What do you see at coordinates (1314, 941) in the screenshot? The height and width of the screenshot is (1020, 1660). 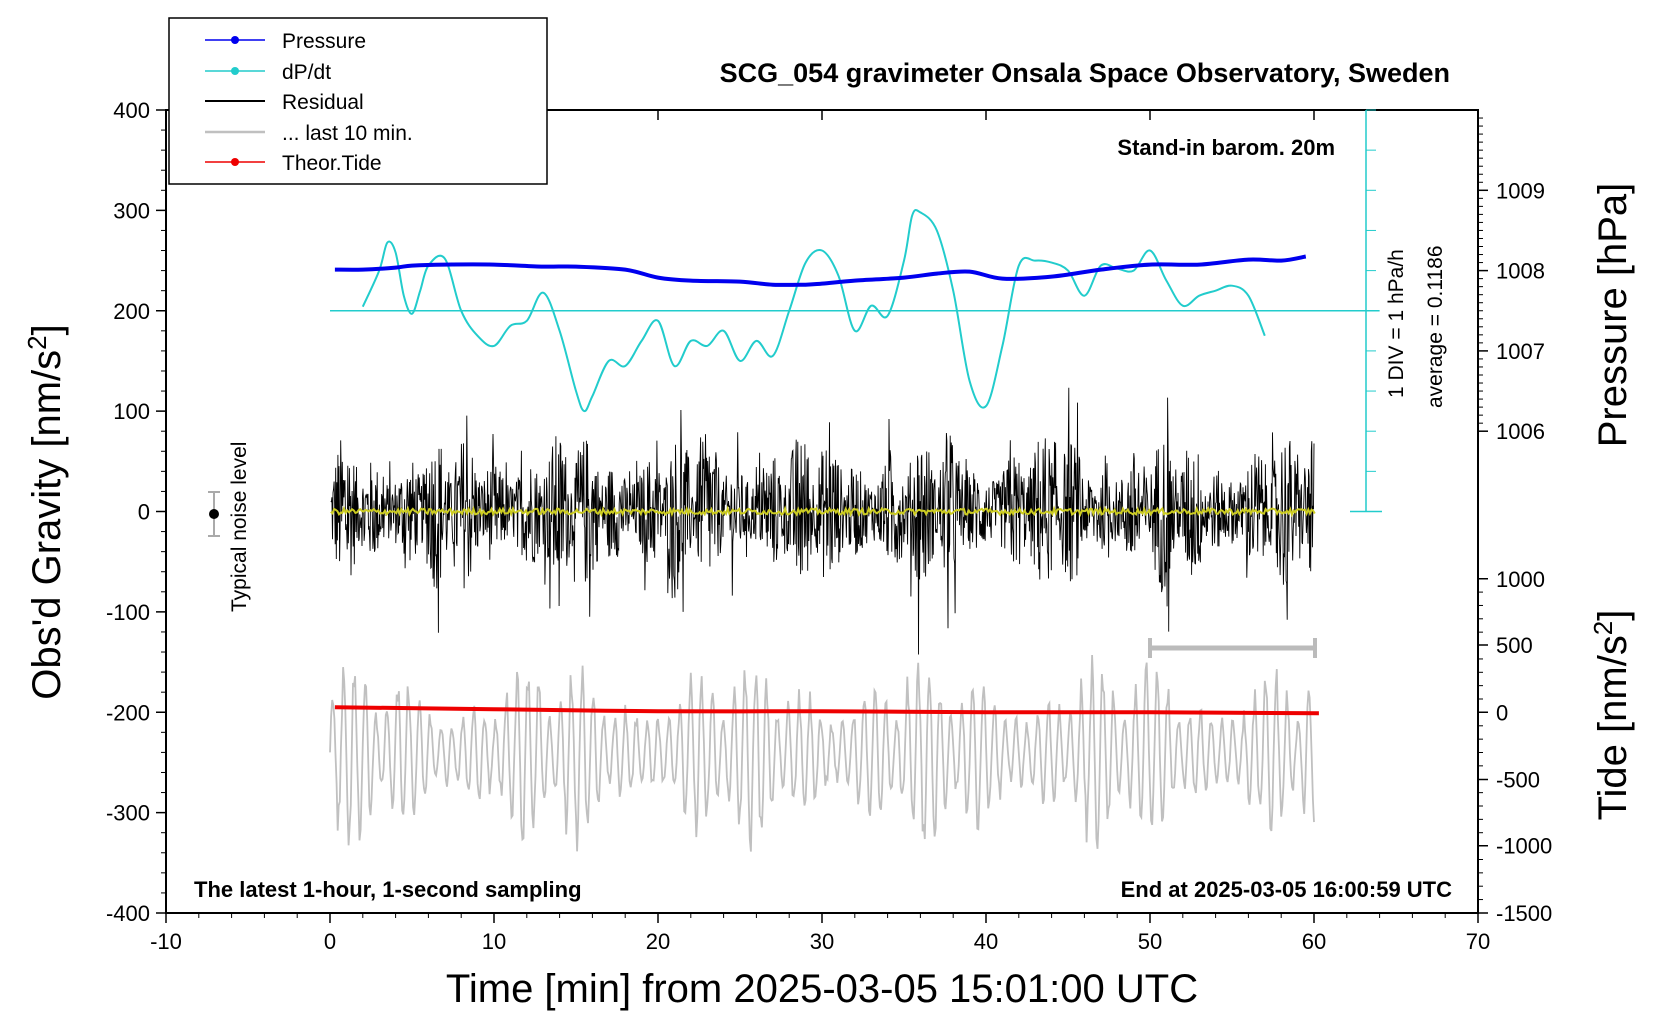 I see `x-tick-label: 60` at bounding box center [1314, 941].